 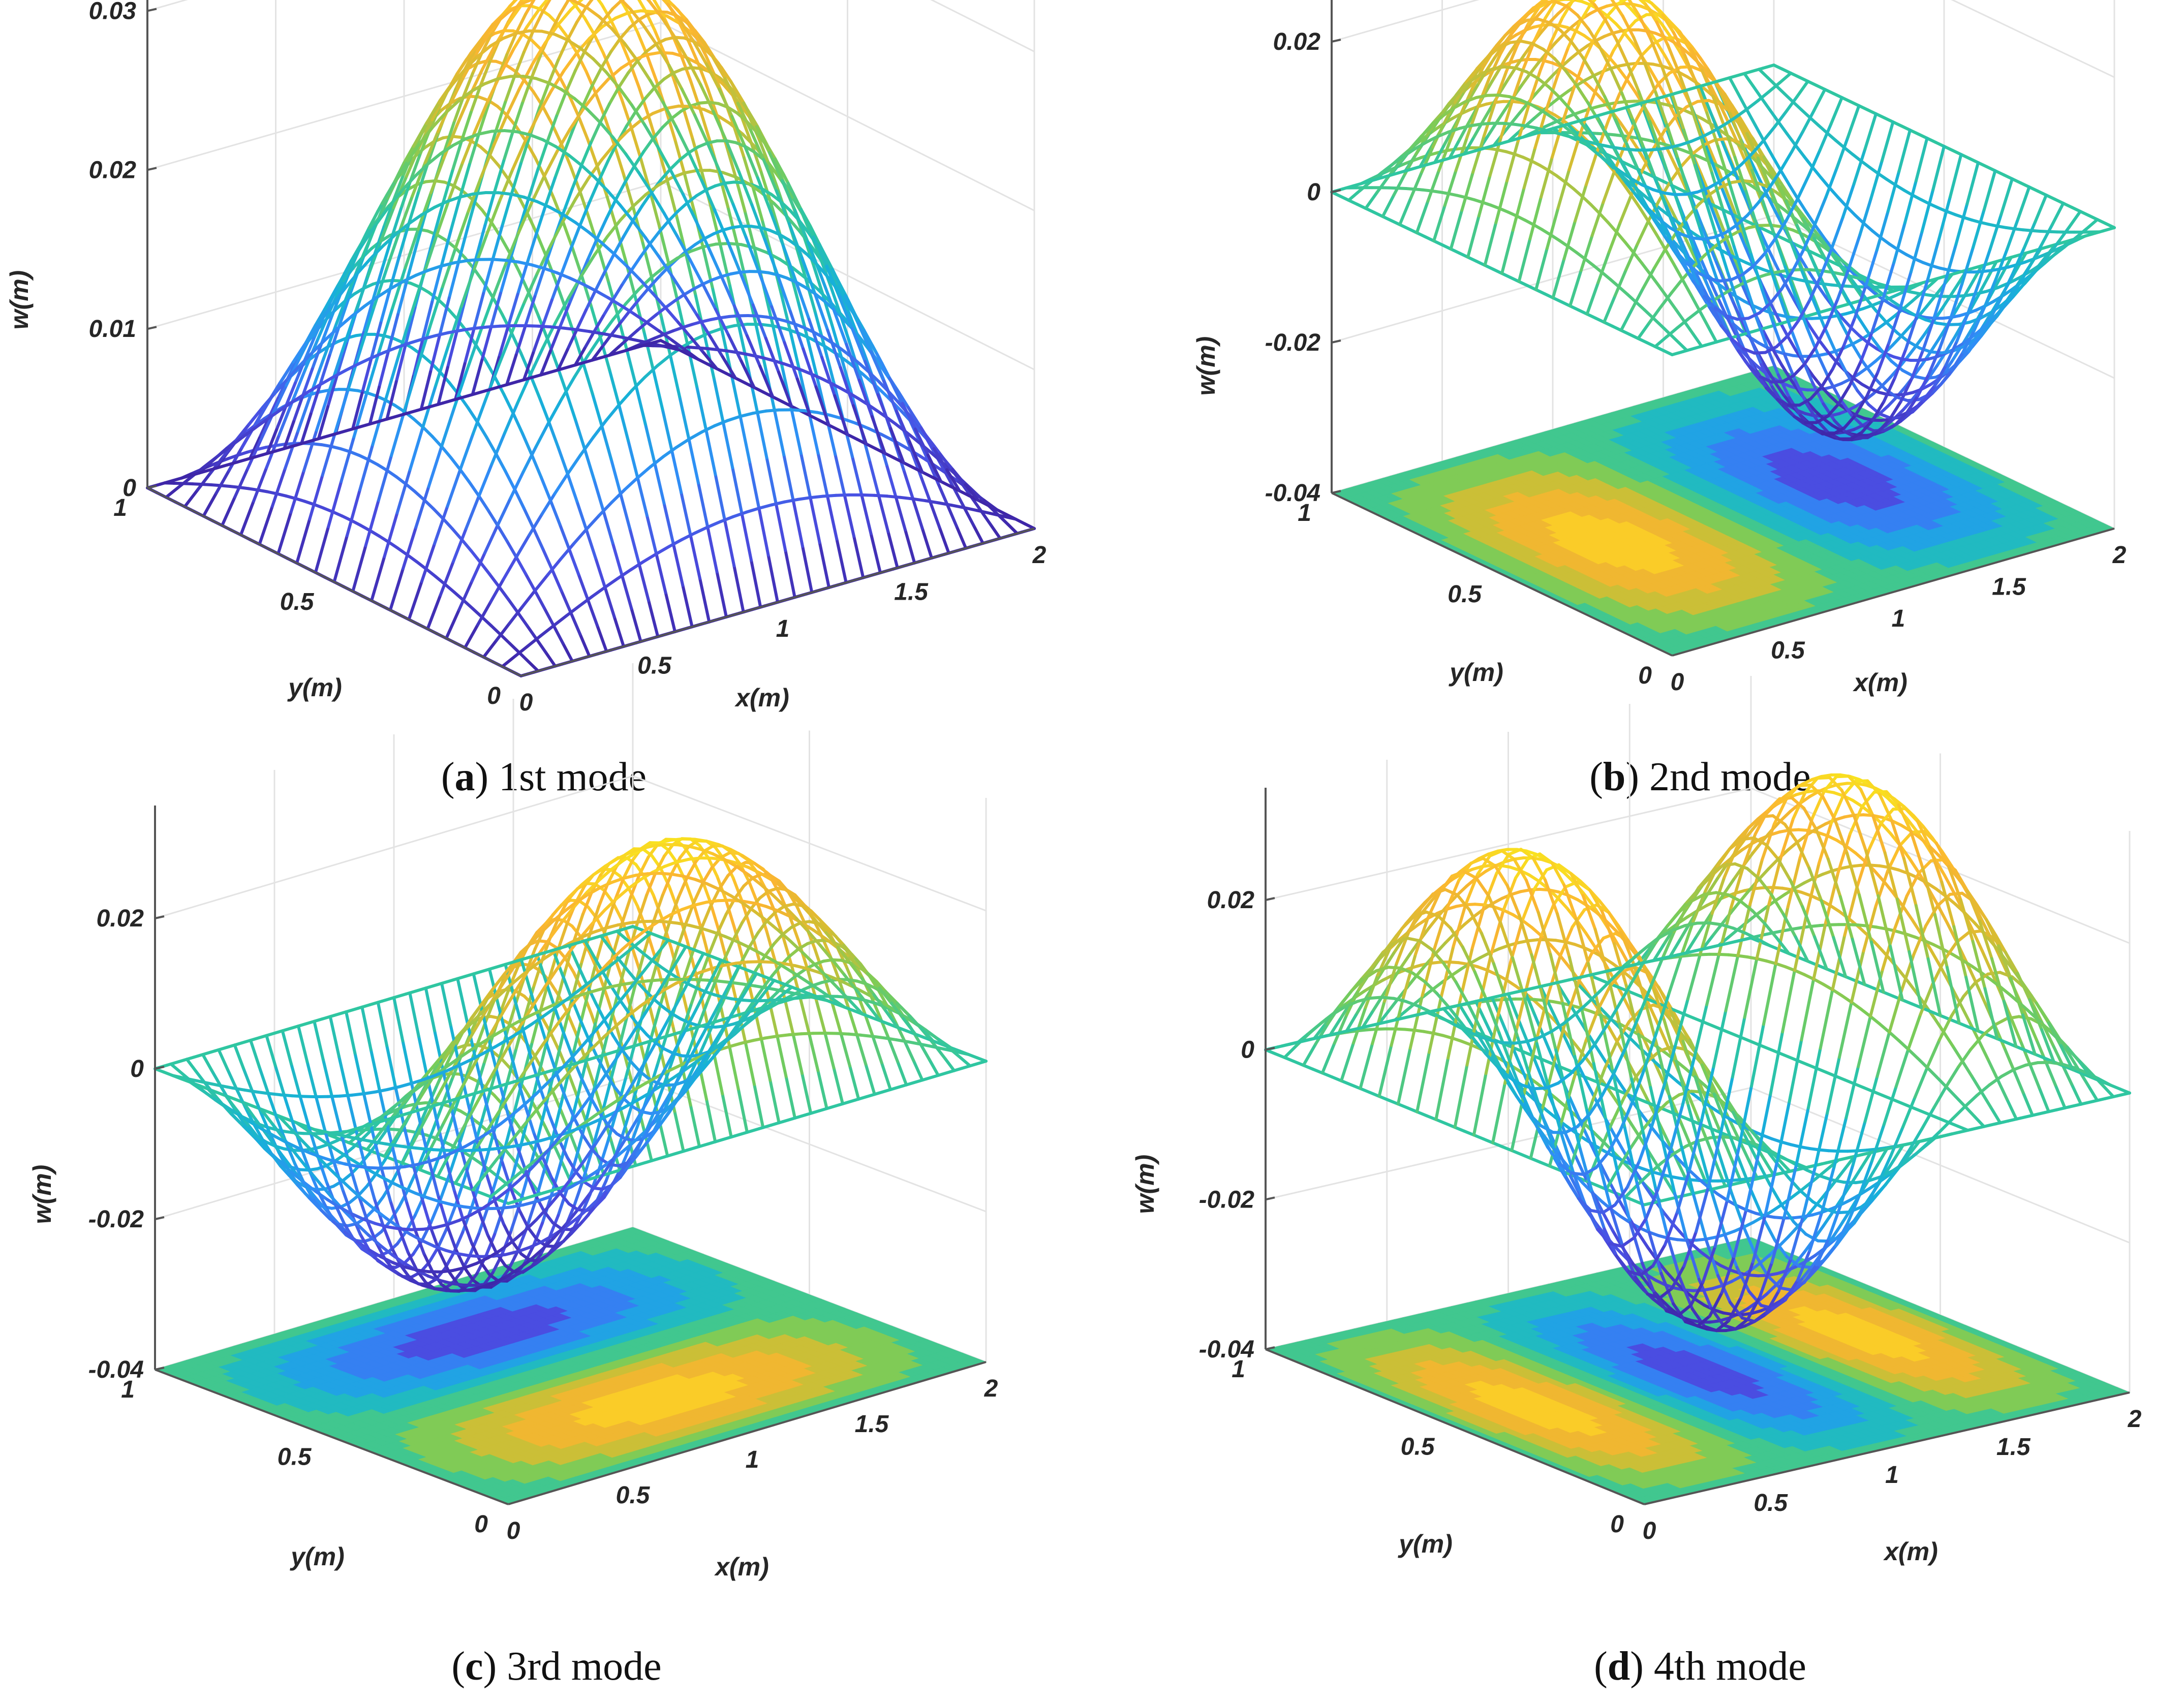 What do you see at coordinates (544, 777) in the screenshot?
I see `caption: (a) 1st mode` at bounding box center [544, 777].